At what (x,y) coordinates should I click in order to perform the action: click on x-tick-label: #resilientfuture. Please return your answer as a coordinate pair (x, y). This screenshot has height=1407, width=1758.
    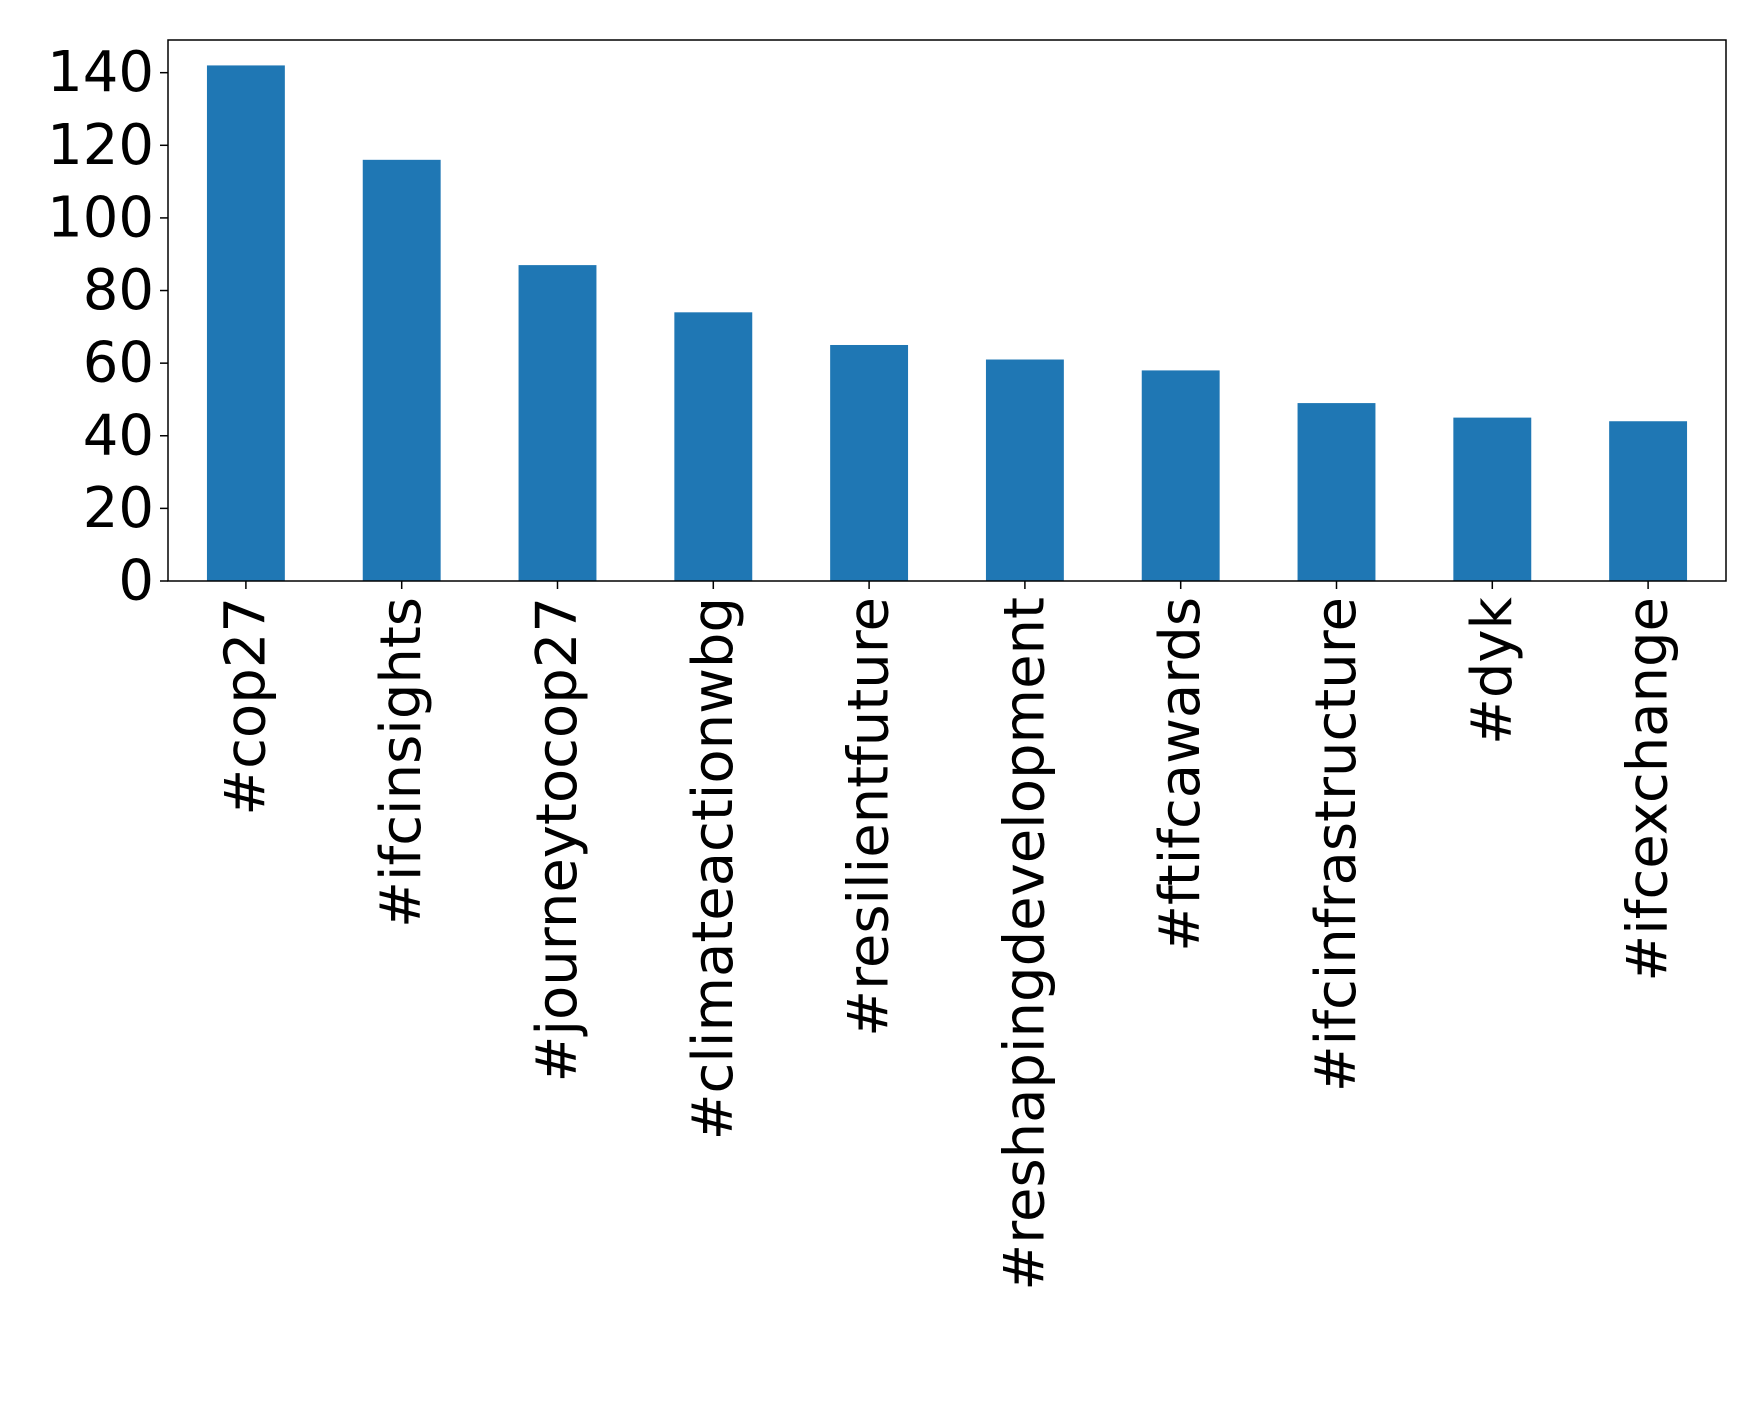
    Looking at the image, I should click on (869, 817).